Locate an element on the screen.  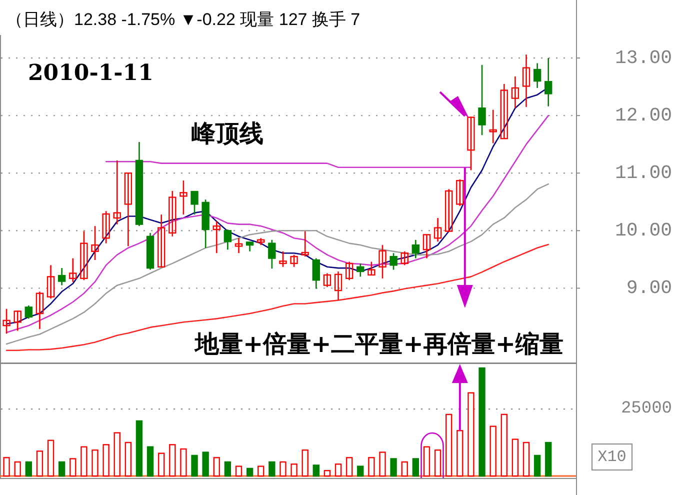
y-tick-label: 11.00 is located at coordinates (643, 173).